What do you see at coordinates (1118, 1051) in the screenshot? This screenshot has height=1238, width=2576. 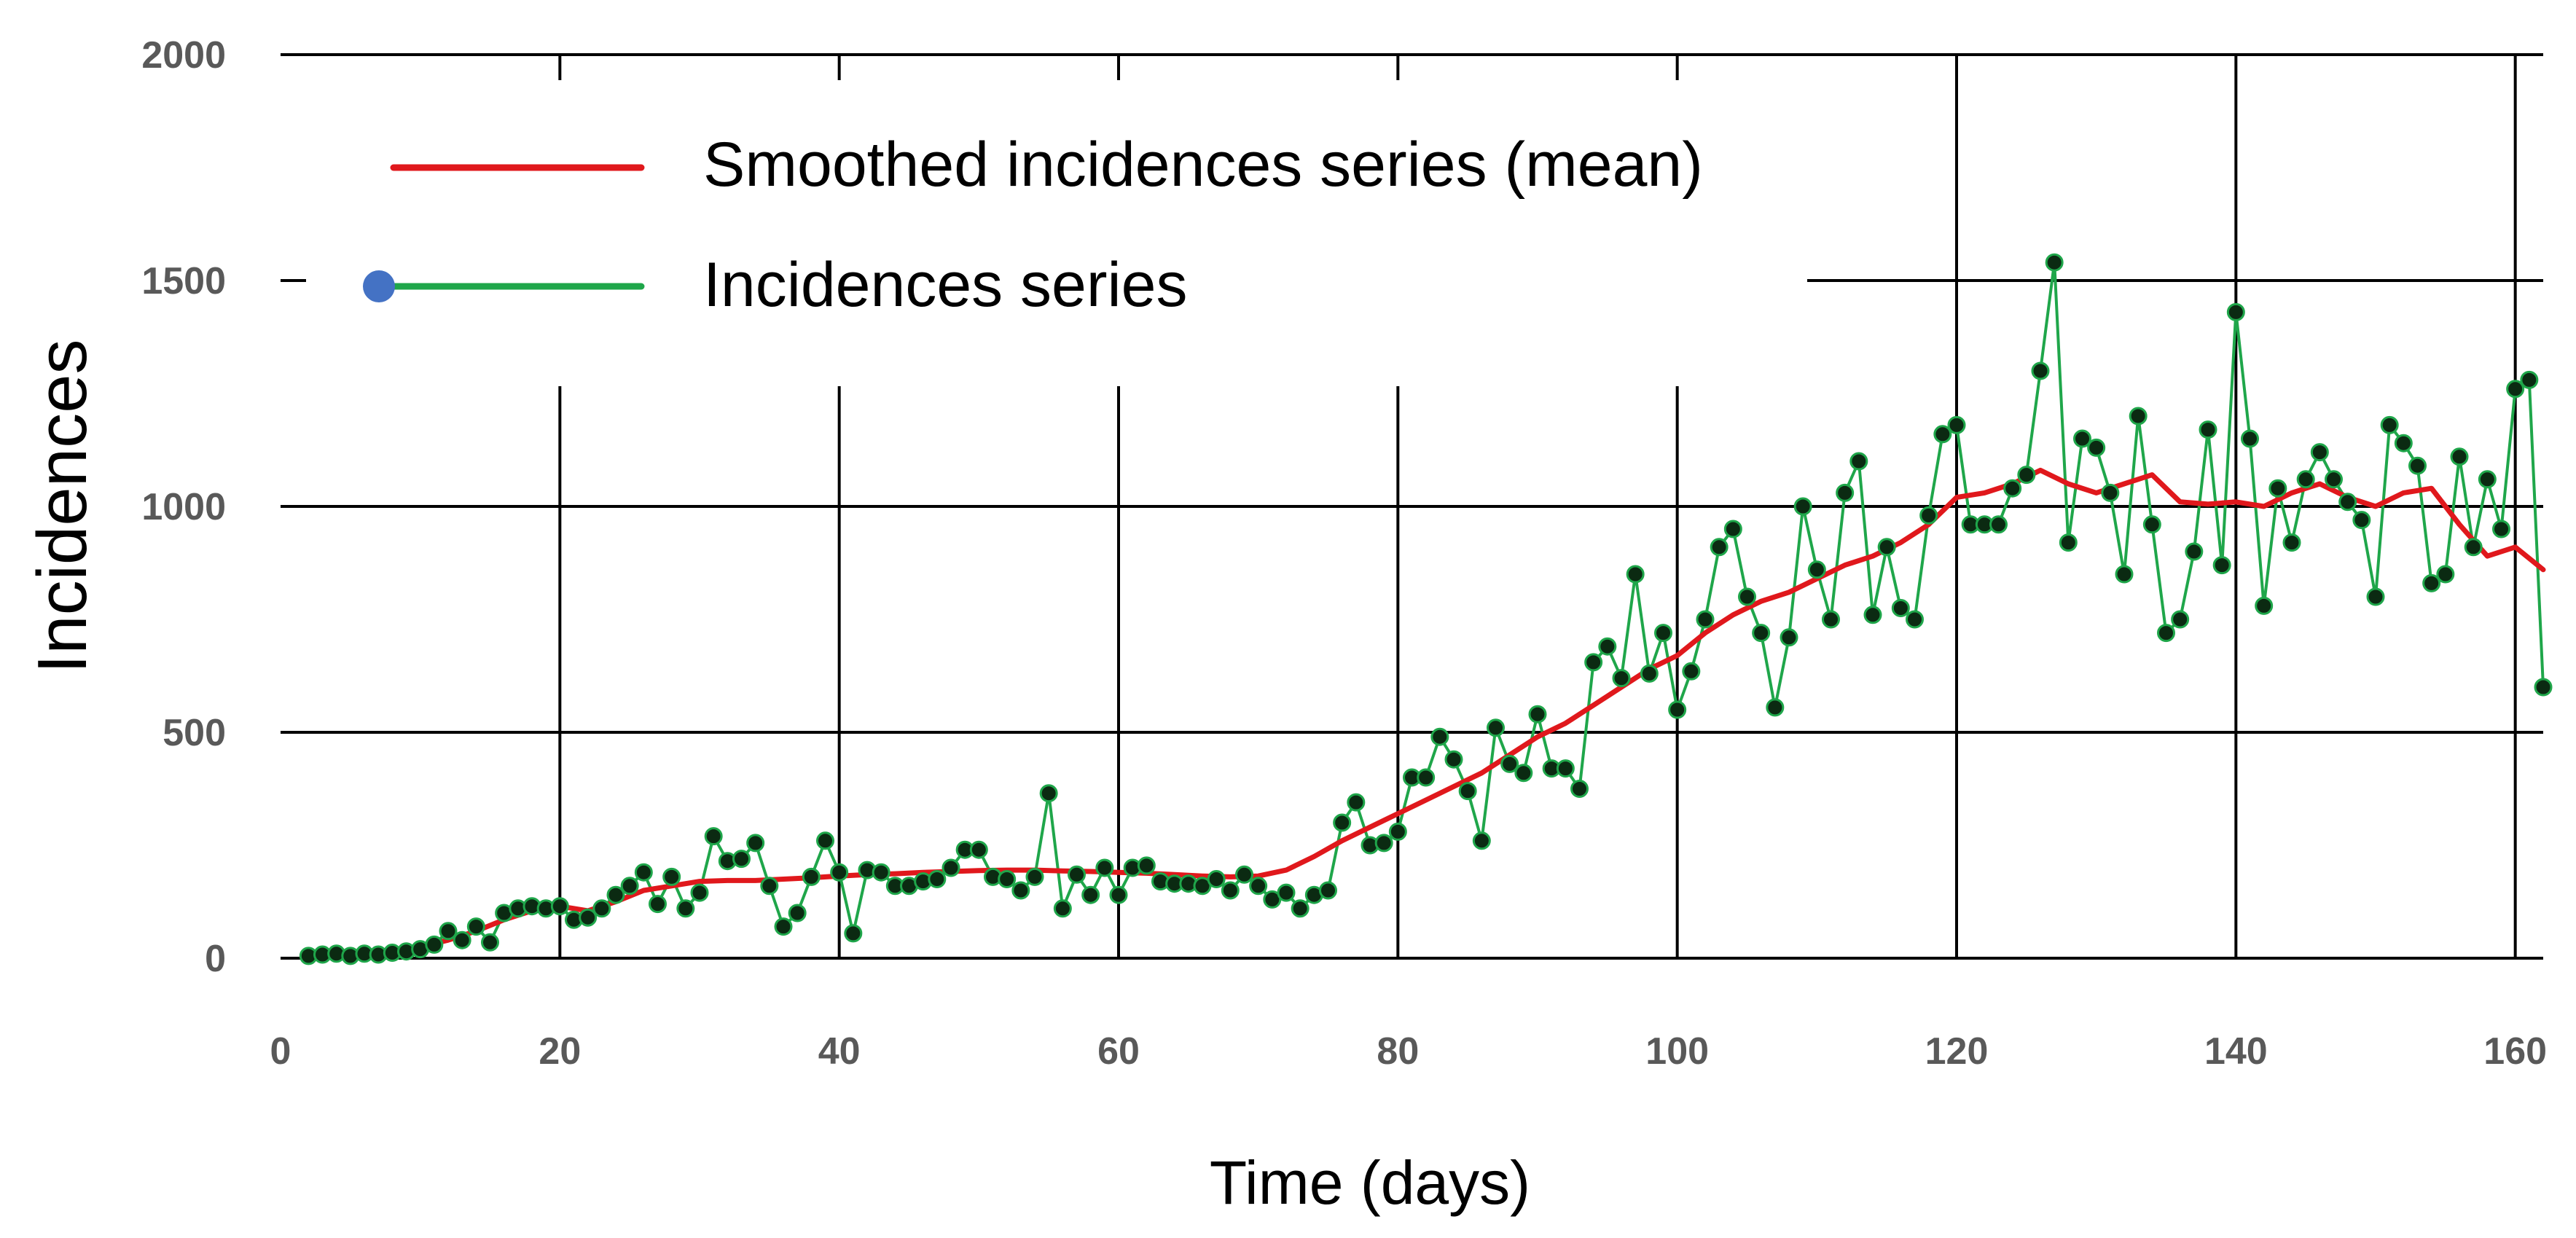 I see `x-tick-label-60: 60` at bounding box center [1118, 1051].